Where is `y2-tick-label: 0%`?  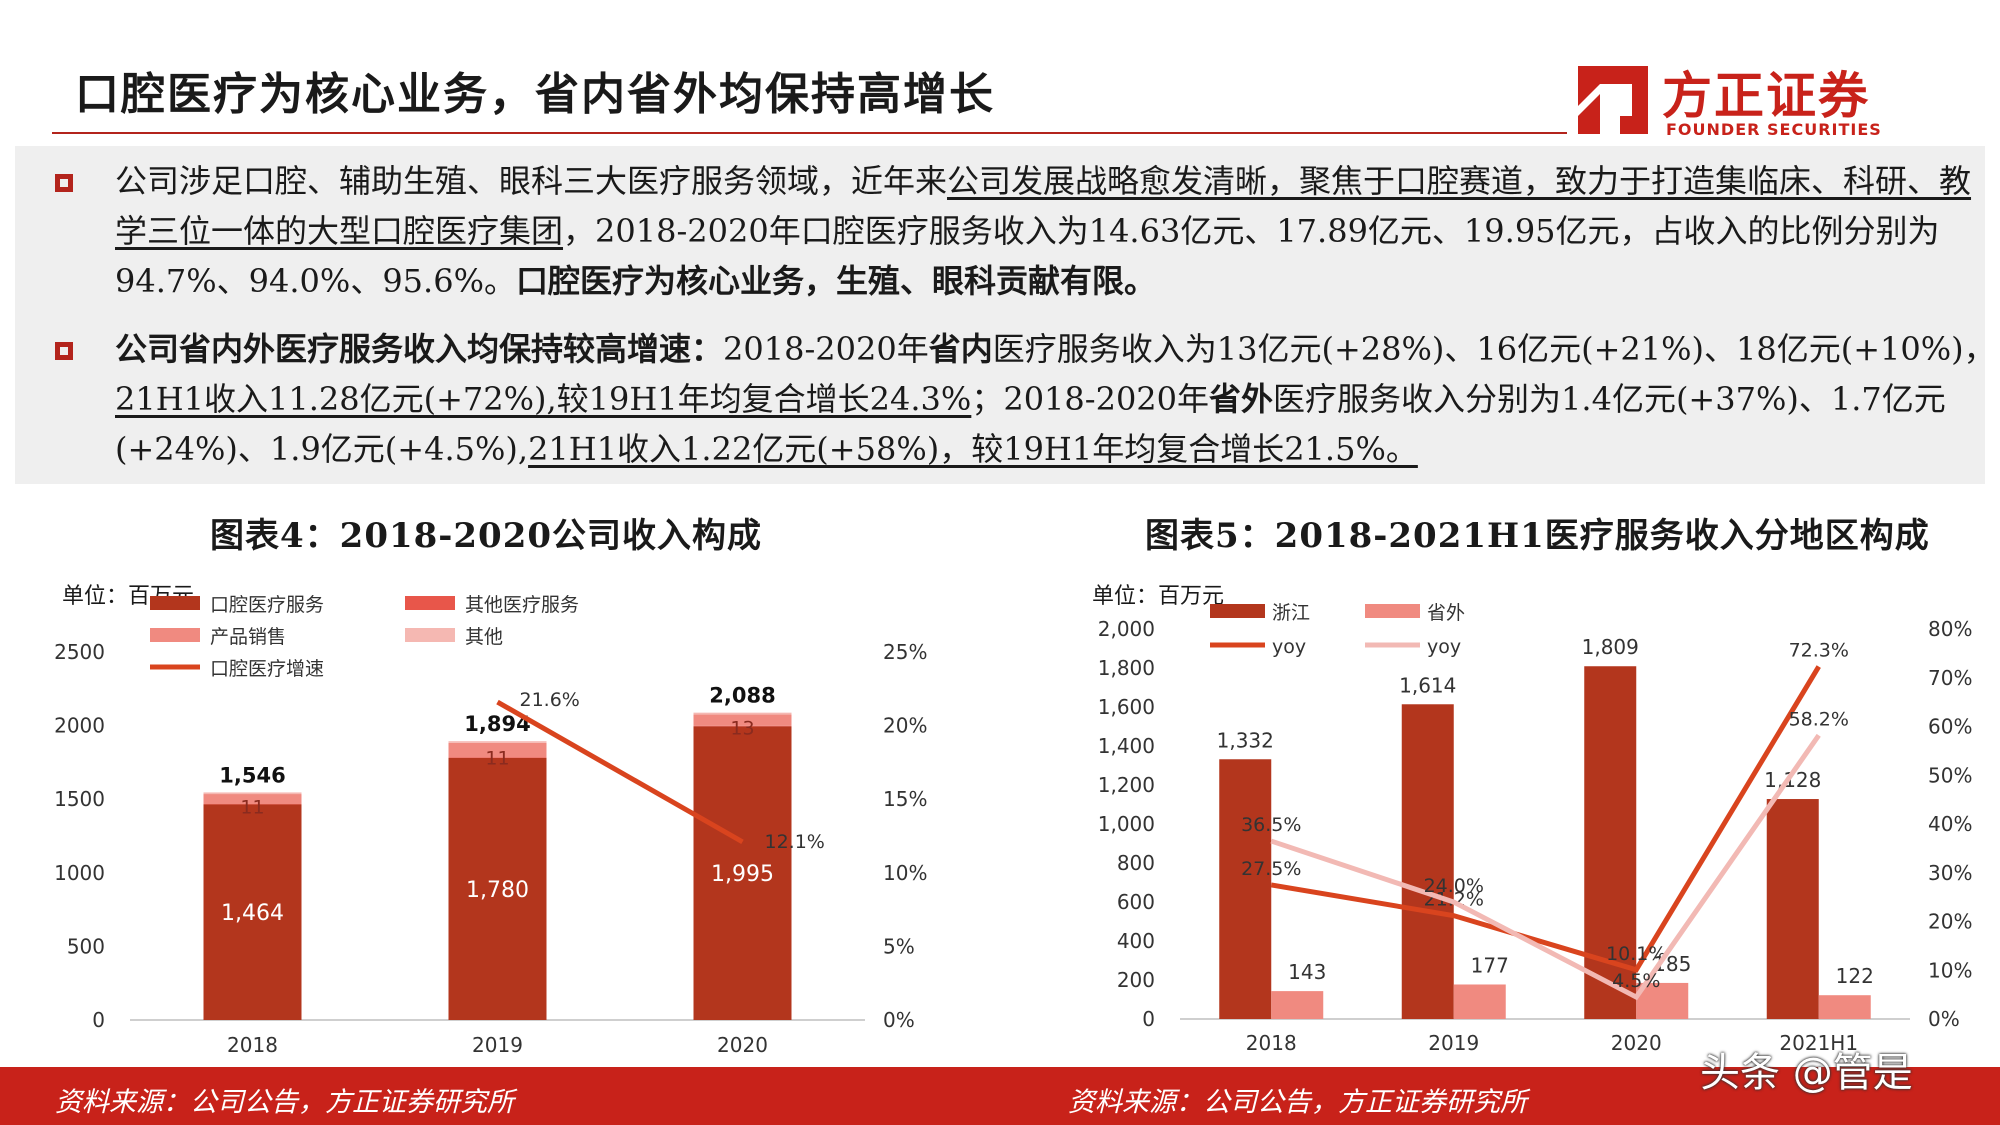
y2-tick-label: 0% is located at coordinates (1944, 1019).